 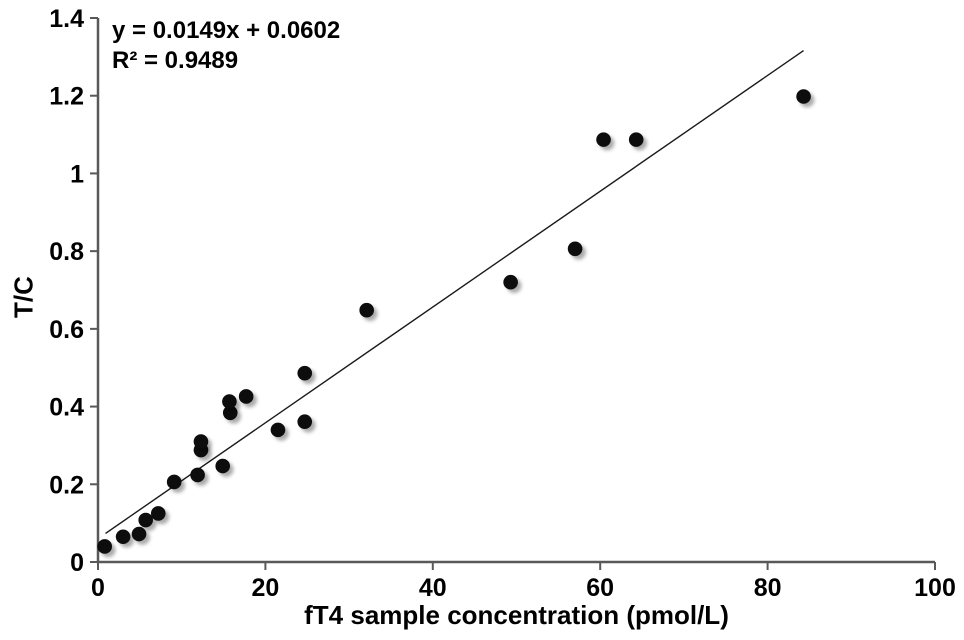 What do you see at coordinates (433, 588) in the screenshot?
I see `x-tick-label: 40` at bounding box center [433, 588].